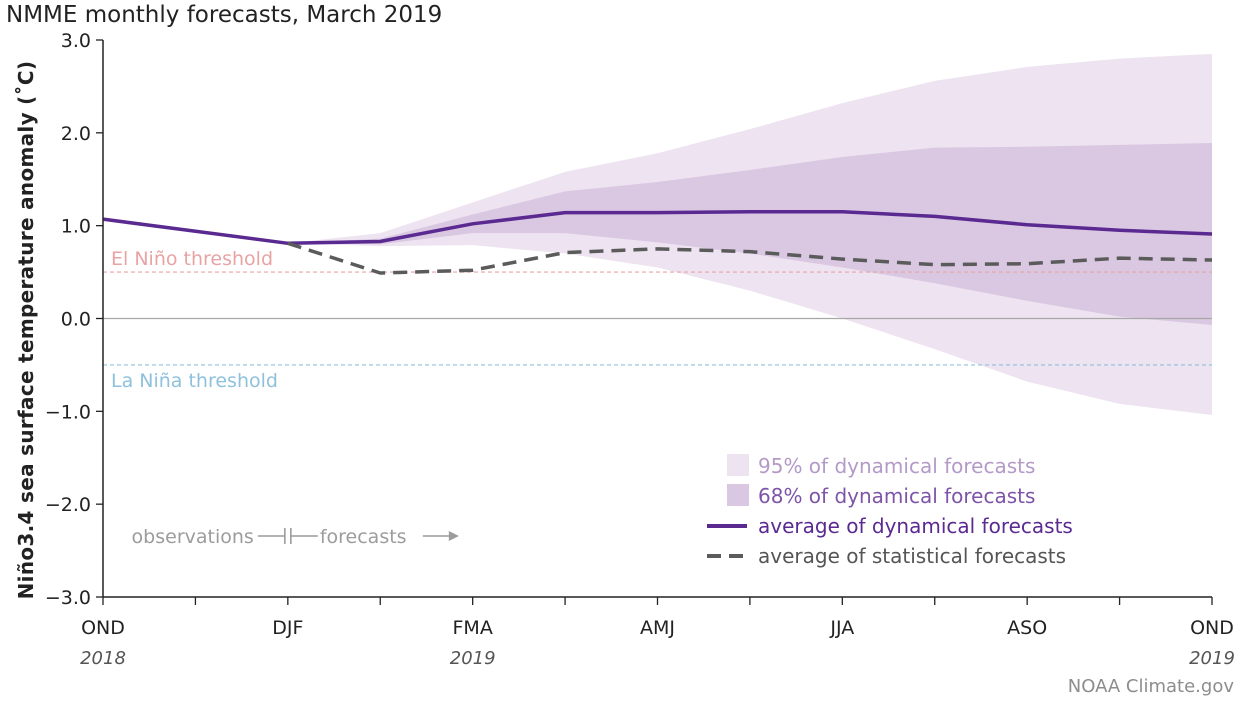  What do you see at coordinates (287, 628) in the screenshot?
I see `x-tick-label: DJF` at bounding box center [287, 628].